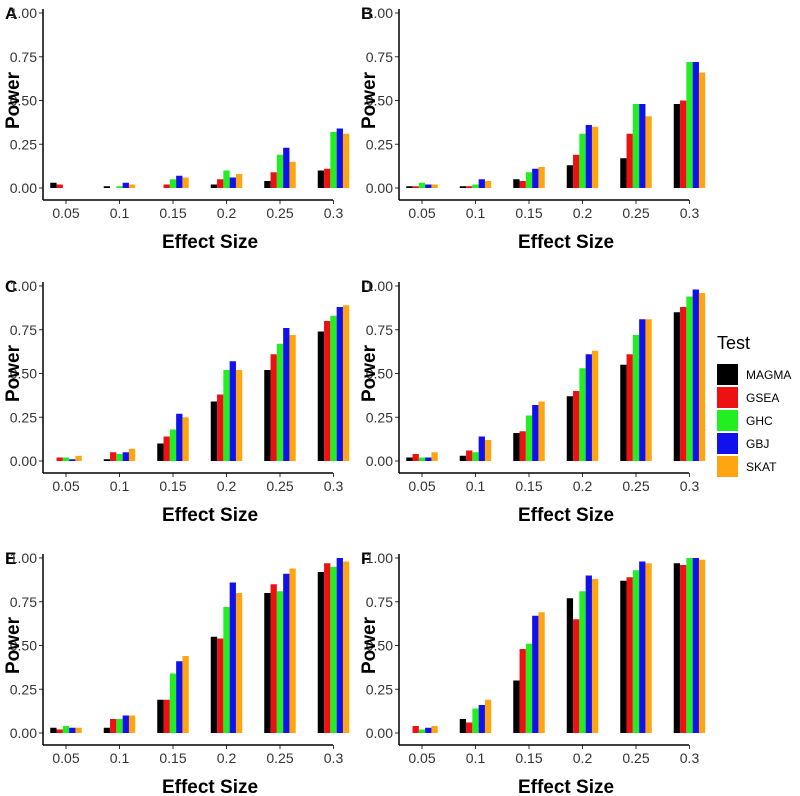  I want to click on y-axis-title: Power, so click(13, 373).